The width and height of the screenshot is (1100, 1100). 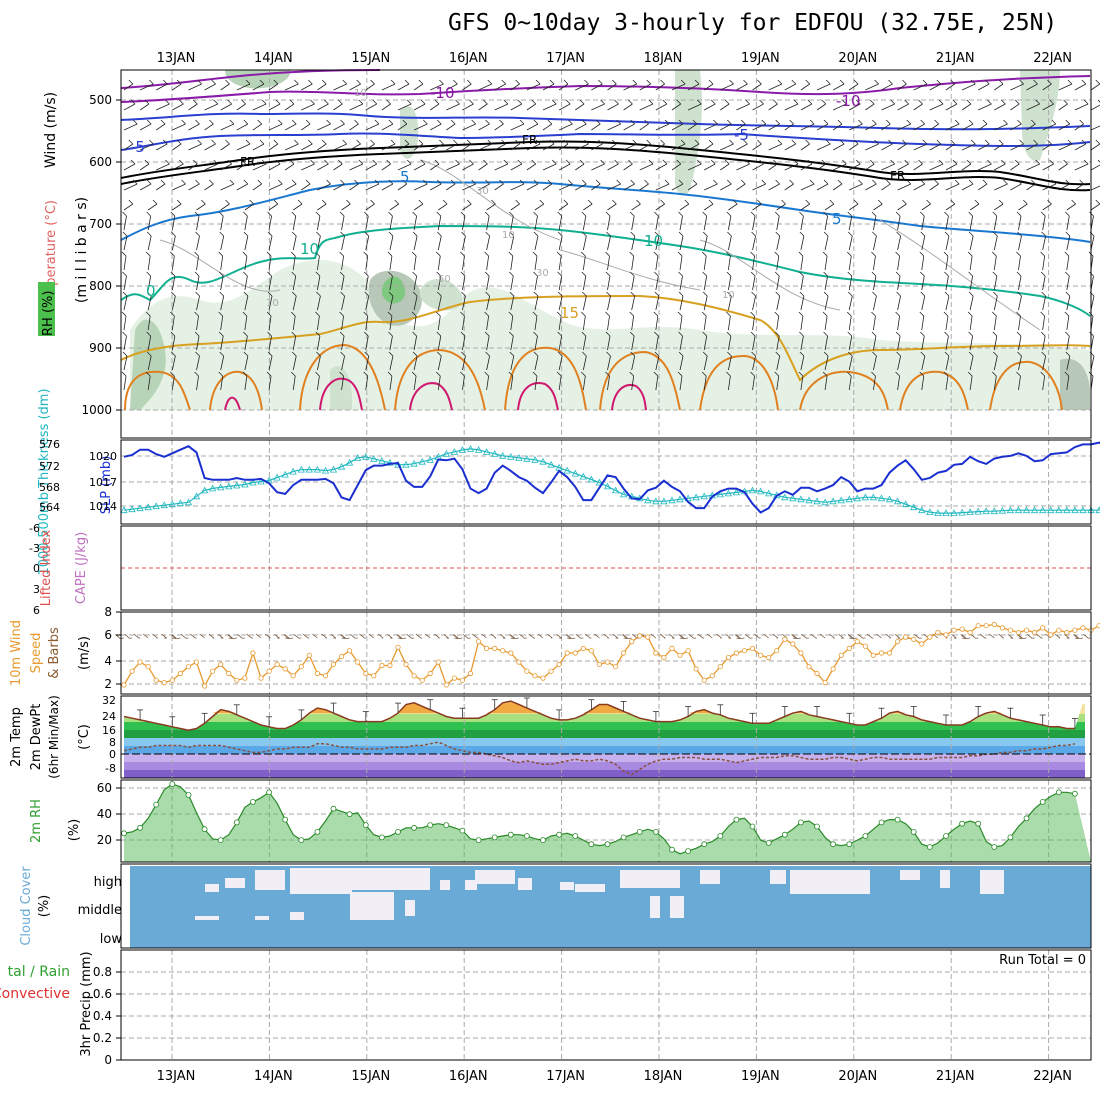 What do you see at coordinates (567, 886) in the screenshot?
I see `cloud-gap` at bounding box center [567, 886].